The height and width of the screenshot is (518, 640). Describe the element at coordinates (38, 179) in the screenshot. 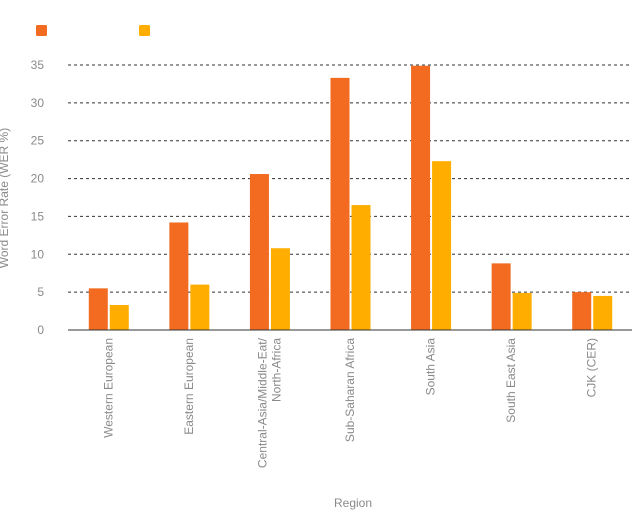

I see `y-tick-label: 20` at that location.